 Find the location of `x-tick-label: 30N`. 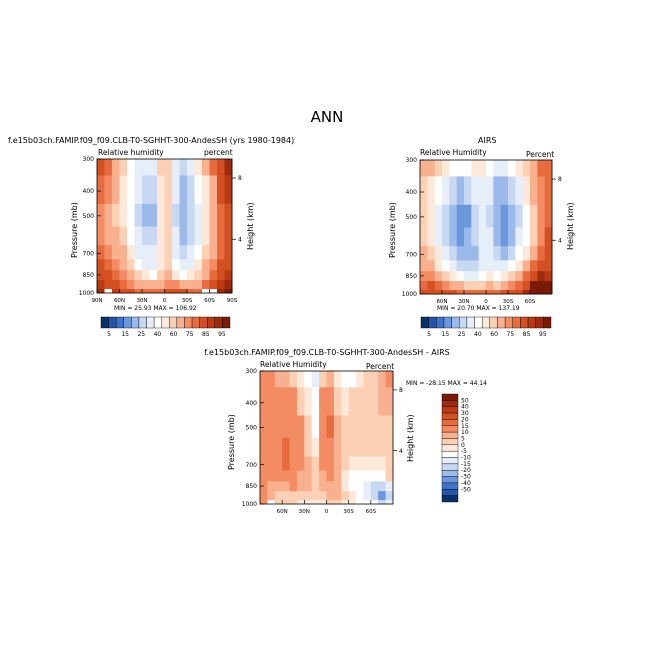

x-tick-label: 30N is located at coordinates (304, 512).